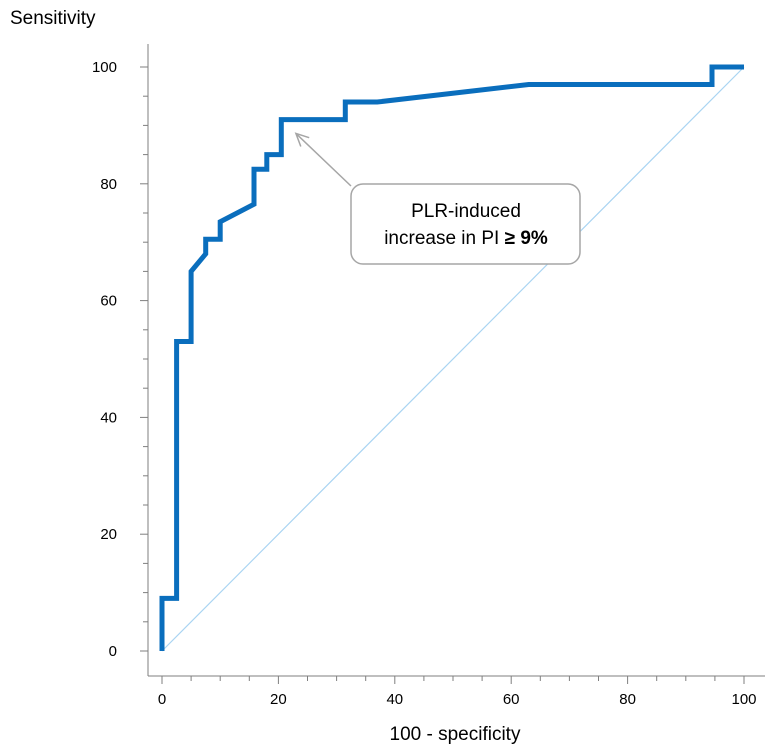 This screenshot has width=765, height=747. What do you see at coordinates (444, 238) in the screenshot?
I see `annotation-line-2-text: increase in PI` at bounding box center [444, 238].